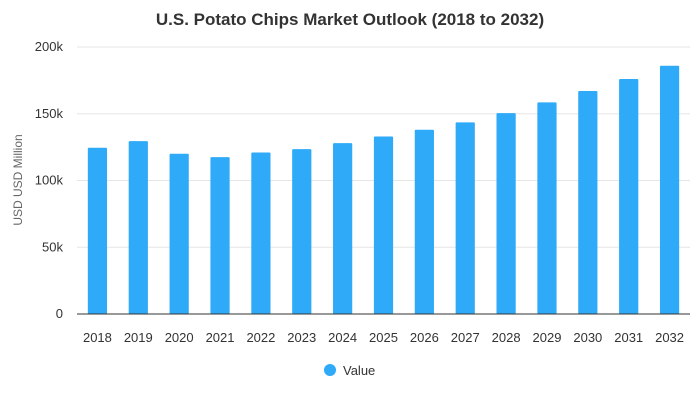 This screenshot has width=700, height=400. Describe the element at coordinates (138, 337) in the screenshot. I see `x-tick-label: 2019` at that location.